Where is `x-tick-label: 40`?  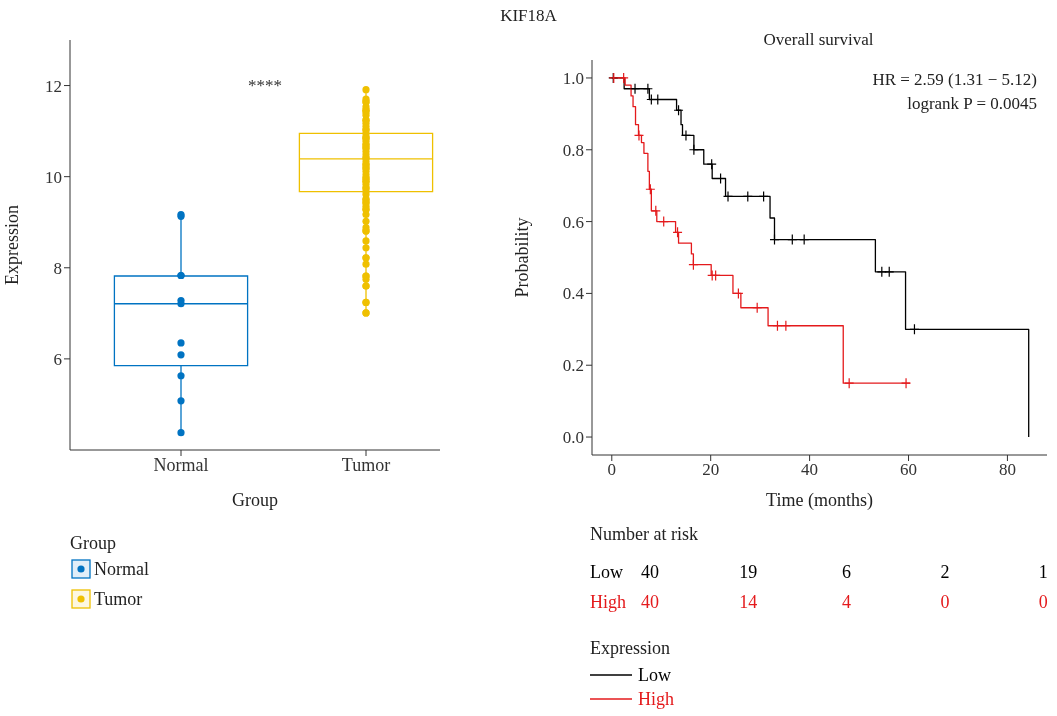
x-tick-label: 40 is located at coordinates (810, 470).